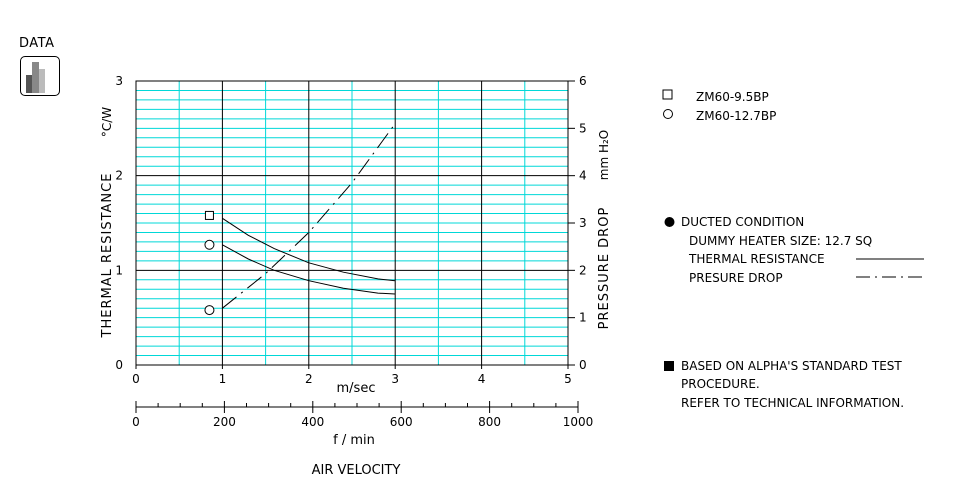  Describe the element at coordinates (568, 379) in the screenshot. I see `x-tick-label: 5` at that location.